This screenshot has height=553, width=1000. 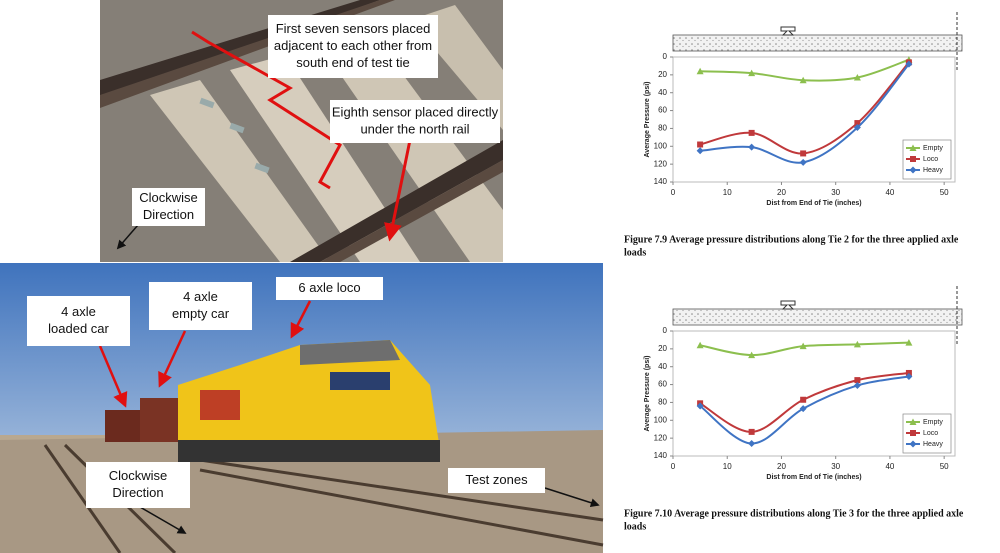 I want to click on callout-text: Test zones, so click(x=496, y=479).